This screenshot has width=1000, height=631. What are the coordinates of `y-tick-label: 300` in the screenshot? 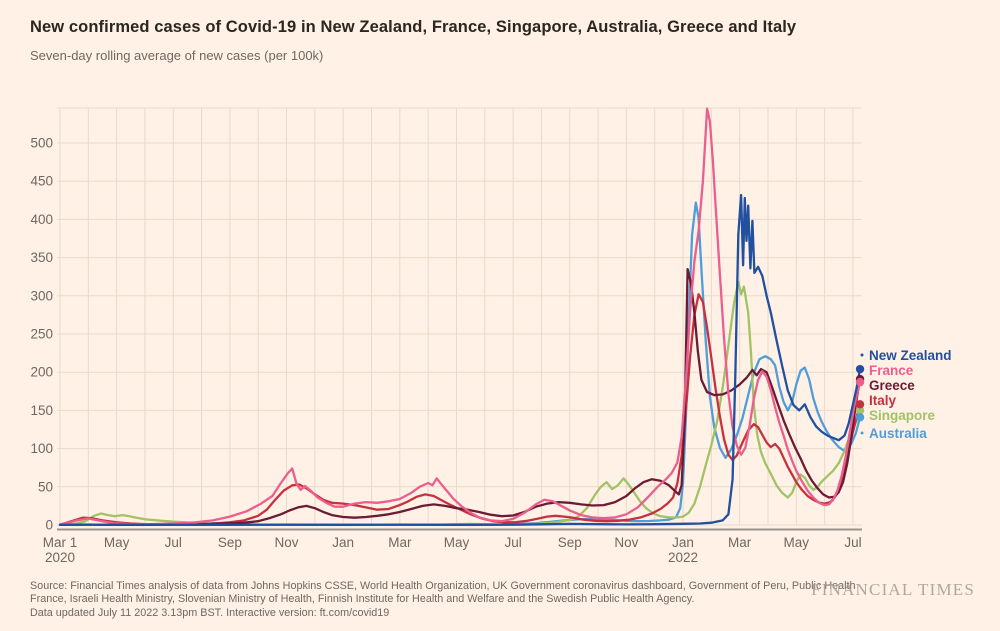 It's located at (41, 295).